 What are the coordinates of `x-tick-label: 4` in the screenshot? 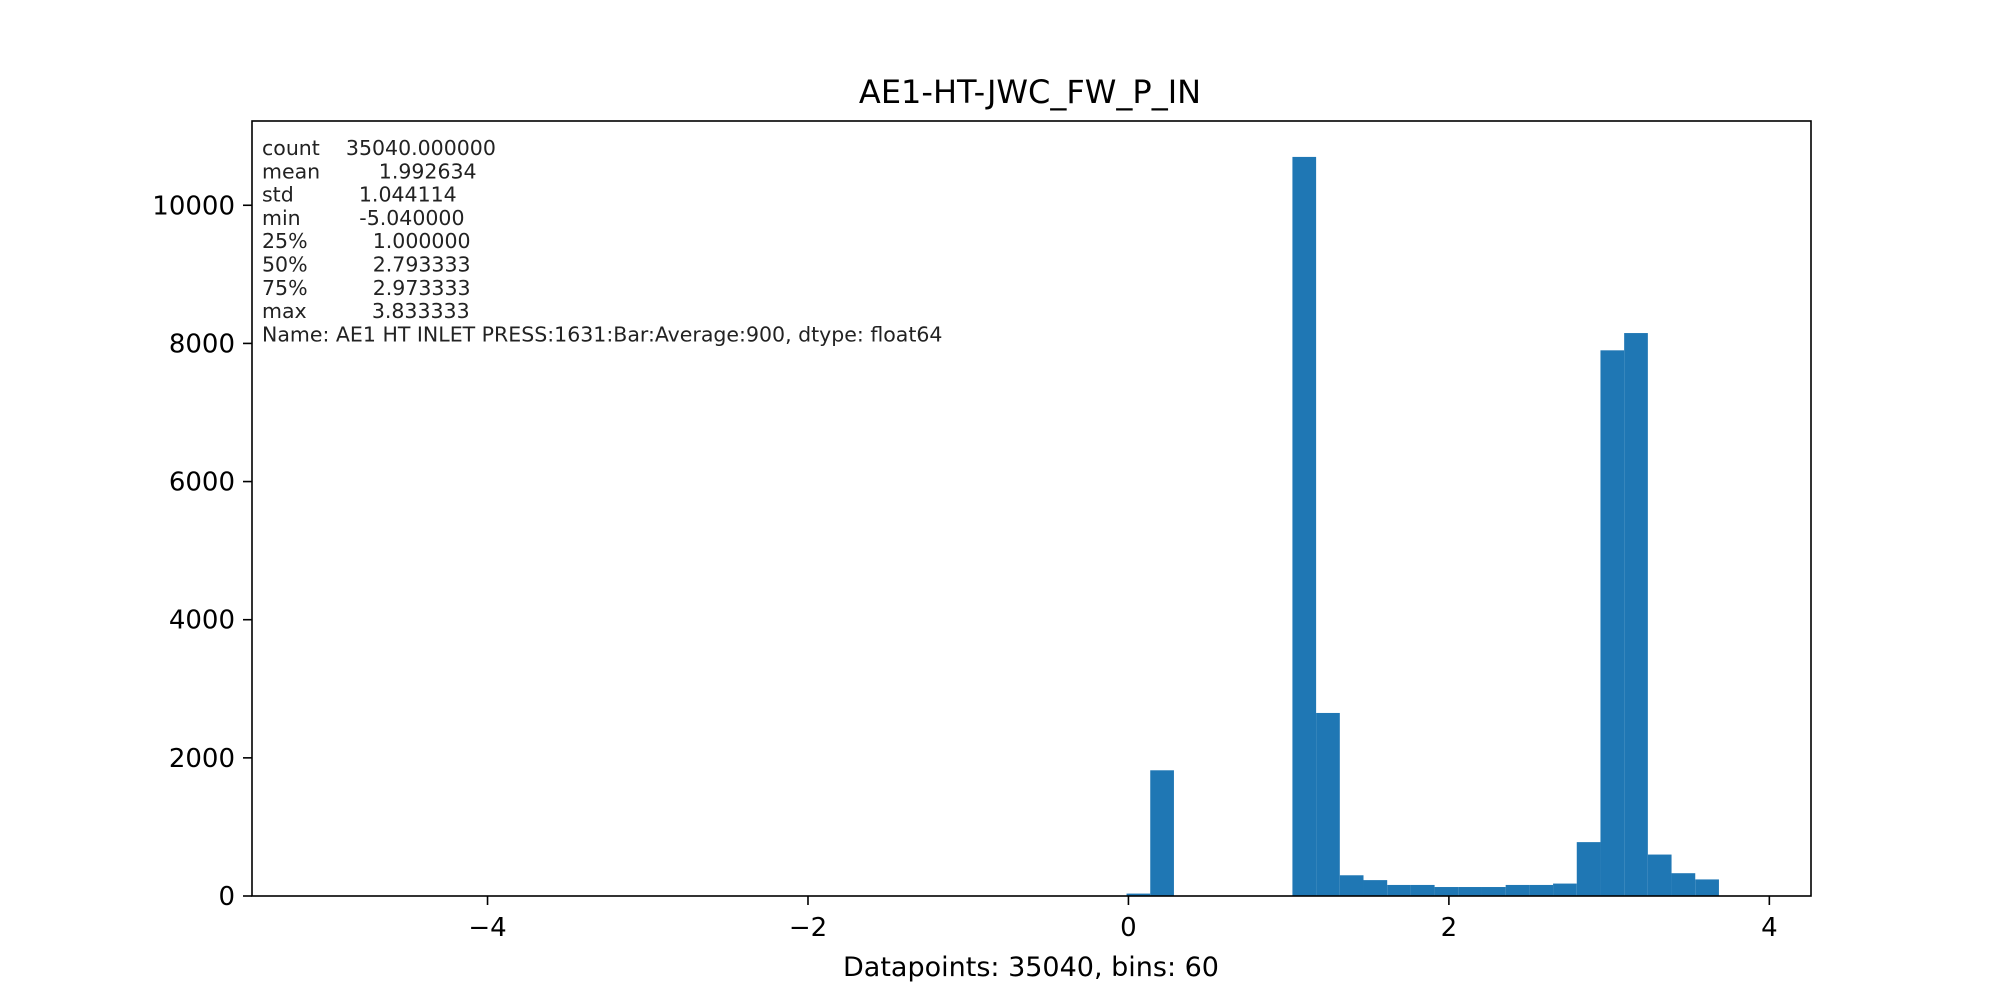 It's located at (1769, 928).